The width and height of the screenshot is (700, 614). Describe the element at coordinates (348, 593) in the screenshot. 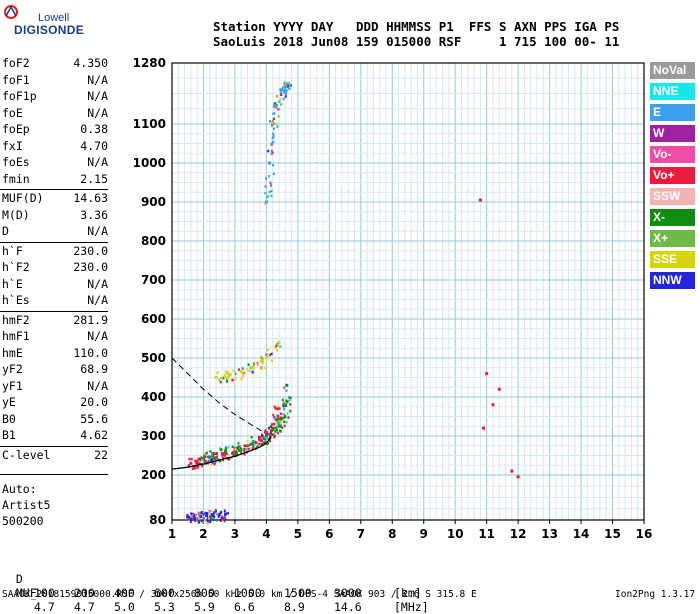

I see `footer-value: 3000` at that location.